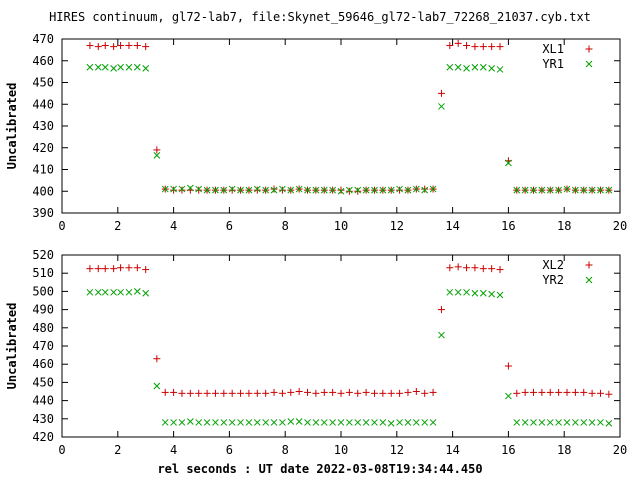 The width and height of the screenshot is (640, 485). I want to click on x-tick-label: 6, so click(229, 450).